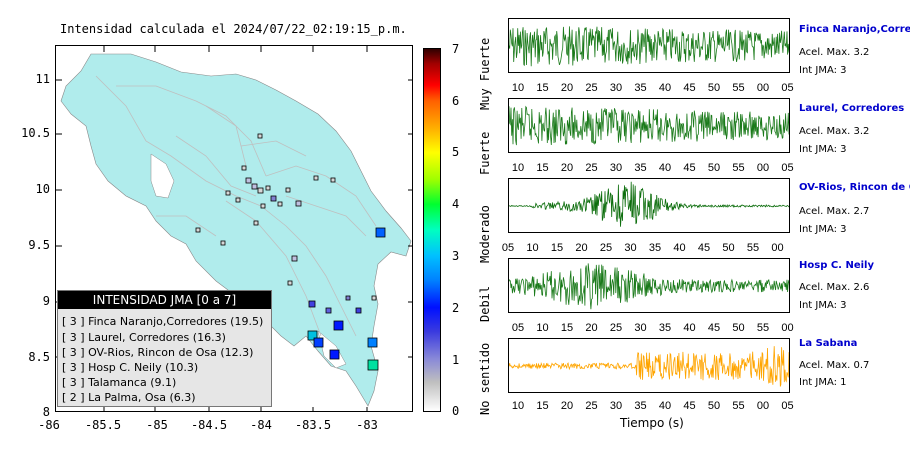 The image size is (910, 460). Describe the element at coordinates (485, 234) in the screenshot. I see `colorbar-label: Moderado` at that location.